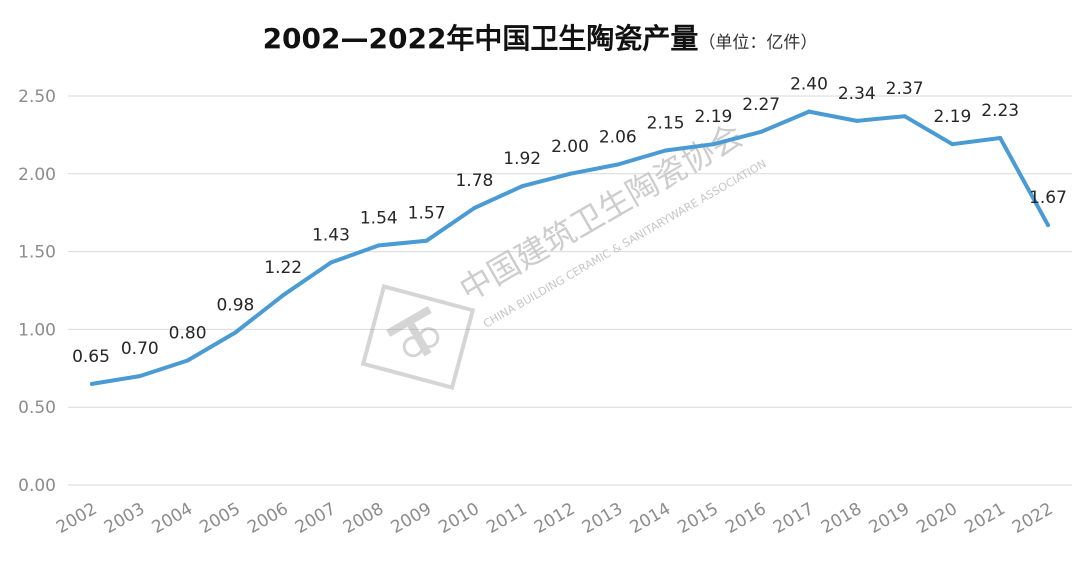 This screenshot has height=566, width=1080. Describe the element at coordinates (697, 518) in the screenshot. I see `x-tick-label: 2015` at that location.